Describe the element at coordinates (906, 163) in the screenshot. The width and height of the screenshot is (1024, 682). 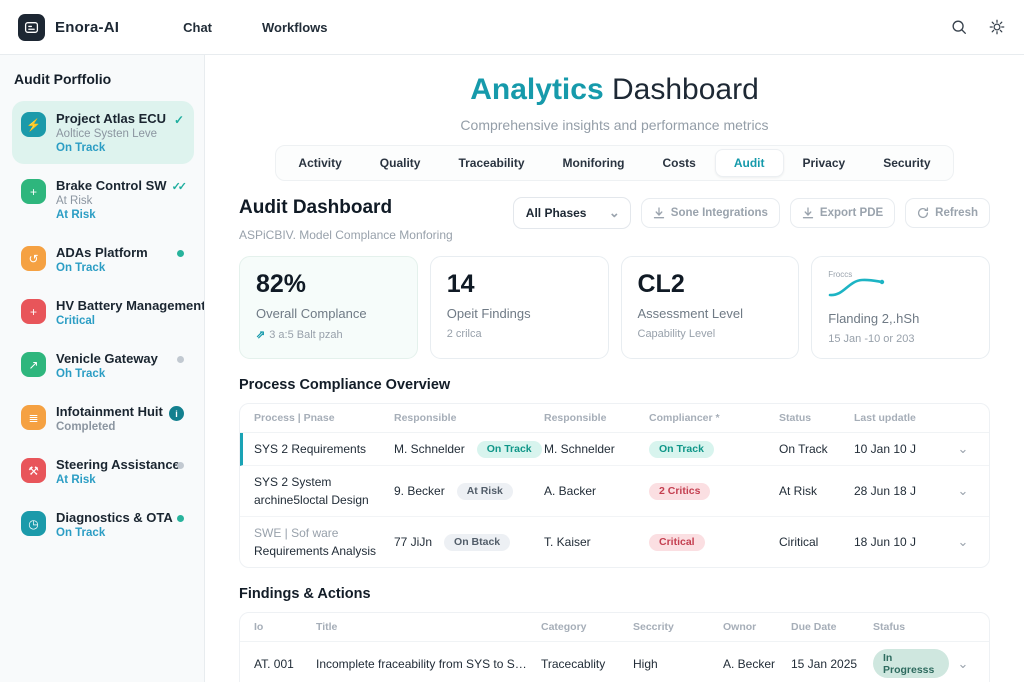
I see `tab-security: Security` at that location.